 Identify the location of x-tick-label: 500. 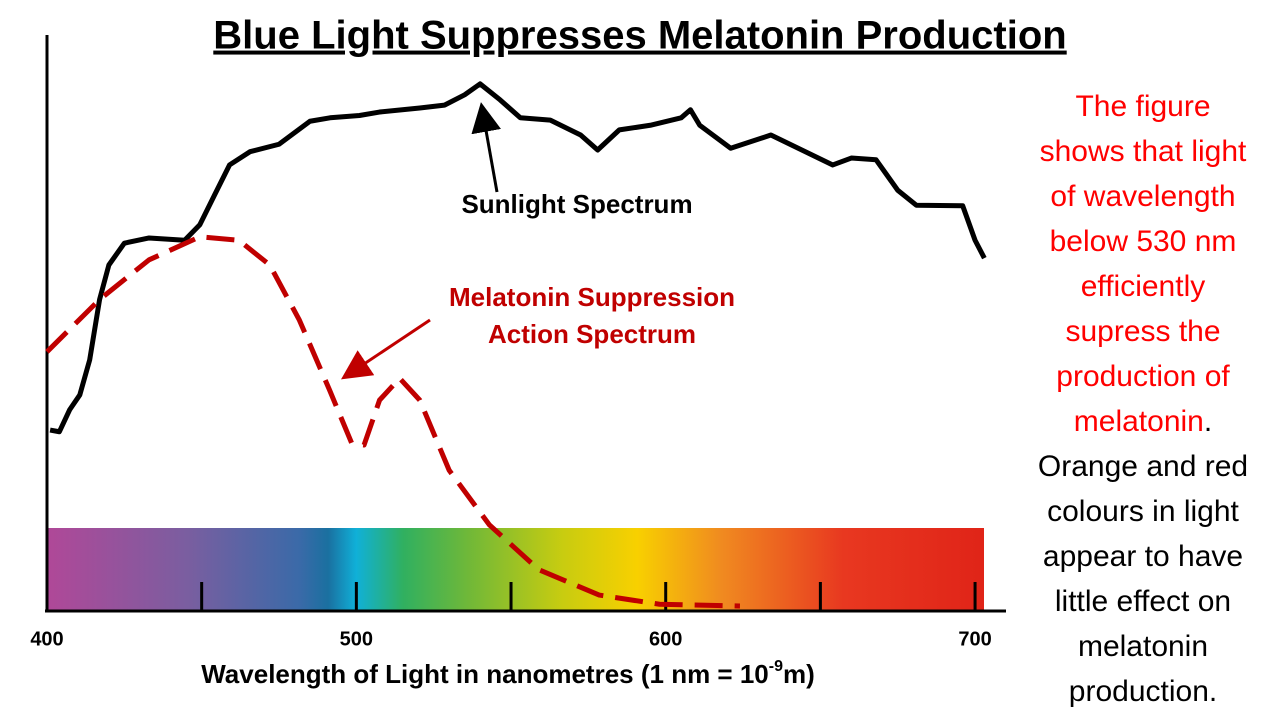
(356, 639).